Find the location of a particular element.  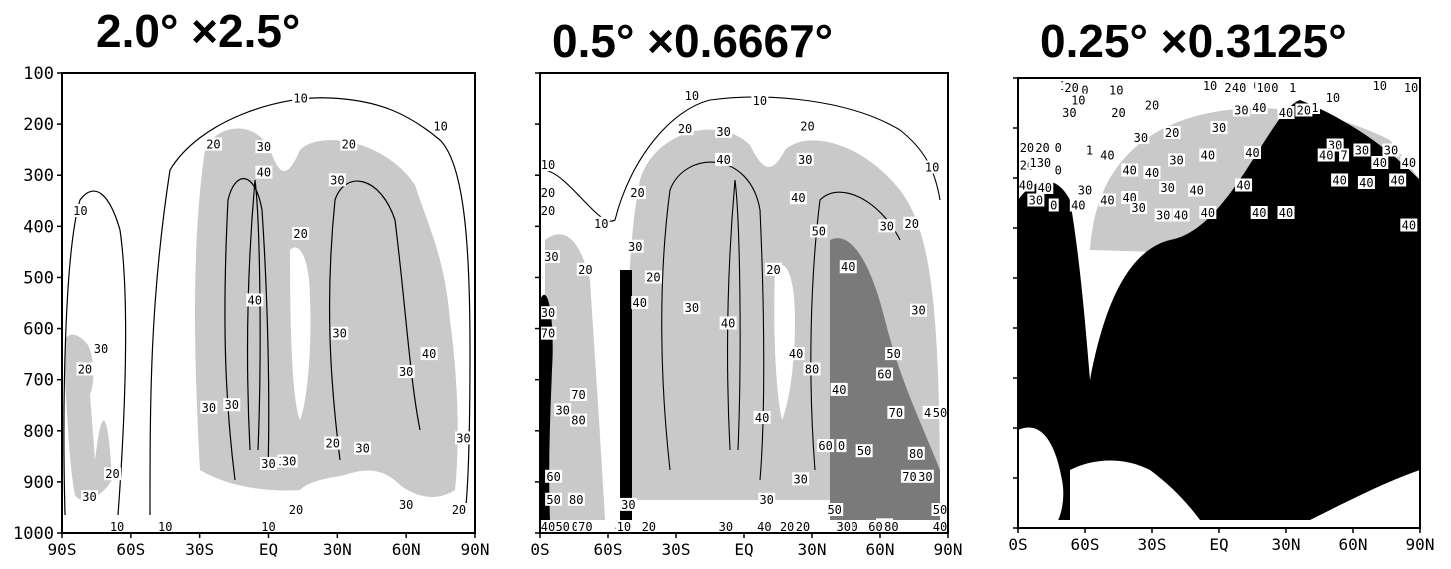

x-tick-label: EQ is located at coordinates (268, 549).